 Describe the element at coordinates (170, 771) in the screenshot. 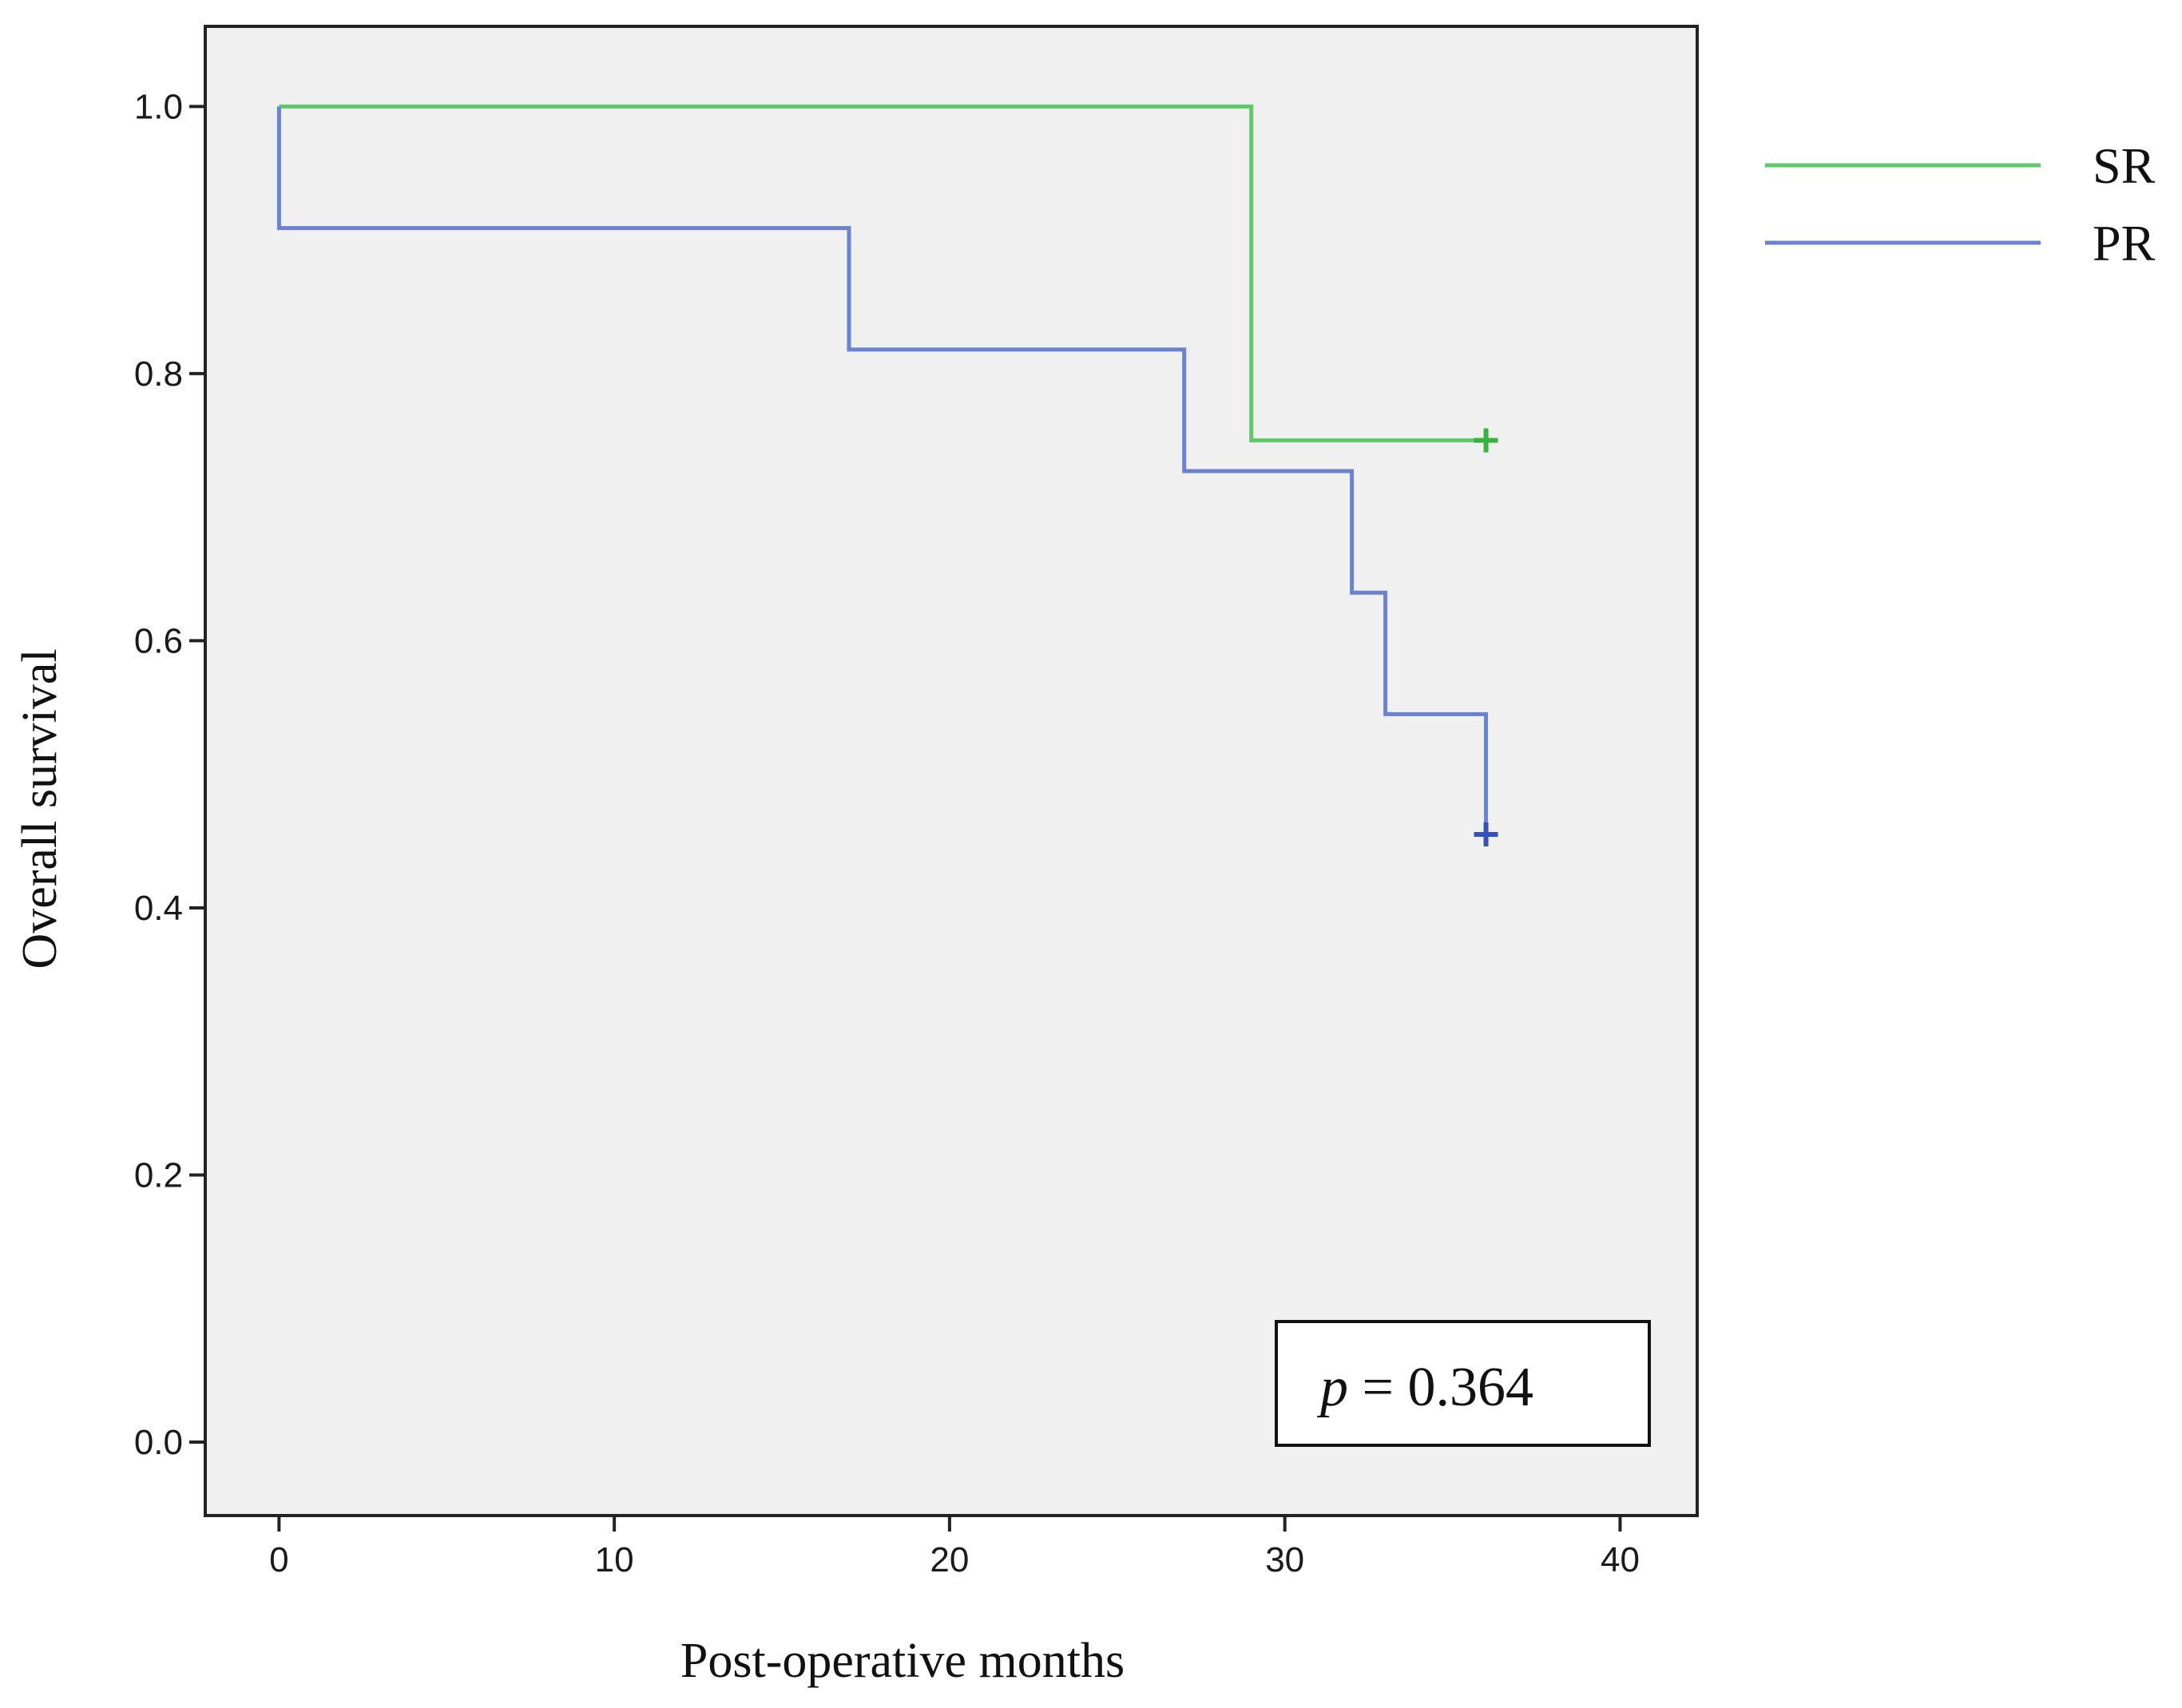

I see `y-axis: 0.0 0.2 0.4 0.6 0.8 1.0` at that location.